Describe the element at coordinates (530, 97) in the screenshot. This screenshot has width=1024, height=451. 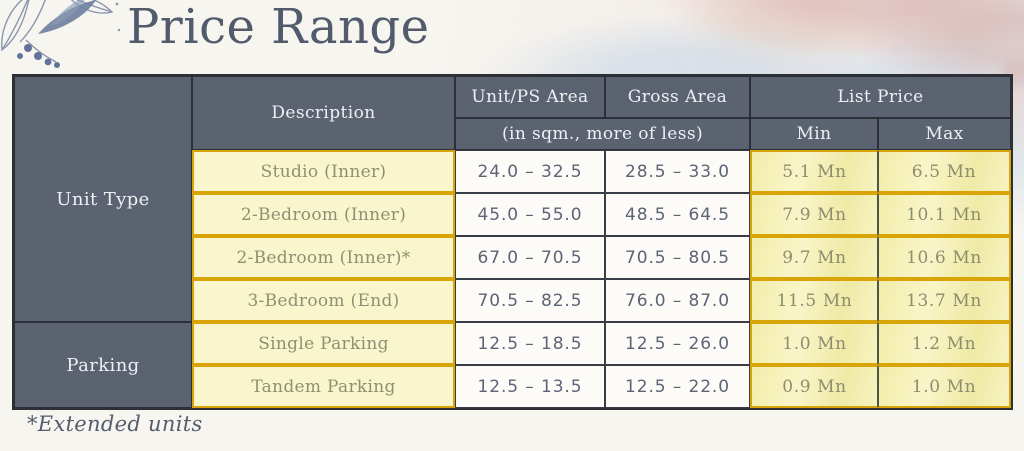
I see `header-unit-ps-area: Unit/PS Area` at that location.